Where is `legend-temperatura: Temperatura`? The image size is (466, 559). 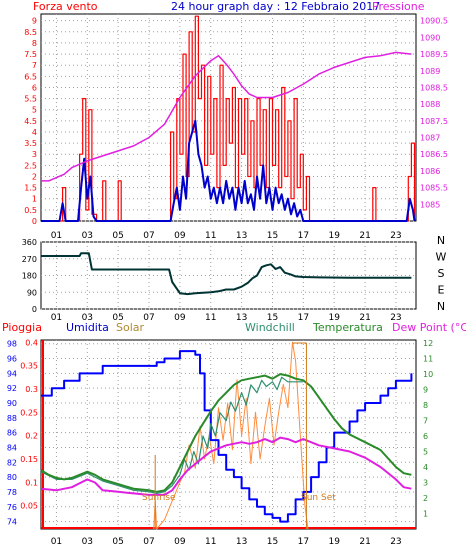 legend-temperatura: Temperatura is located at coordinates (347, 327).